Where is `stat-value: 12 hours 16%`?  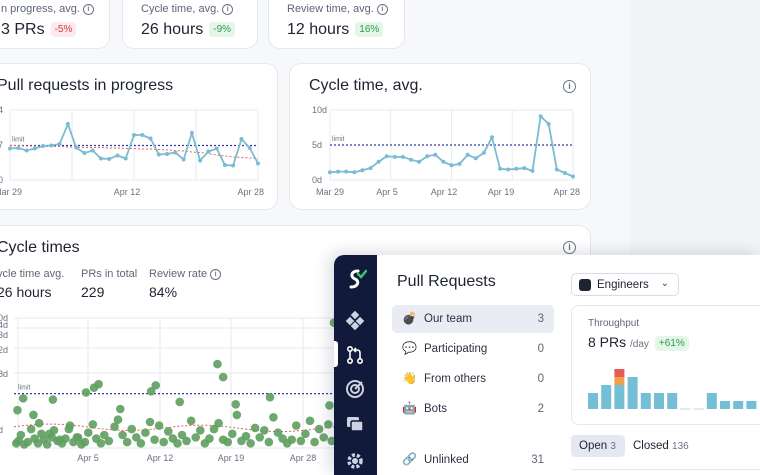
stat-value: 12 hours 16% is located at coordinates (335, 30).